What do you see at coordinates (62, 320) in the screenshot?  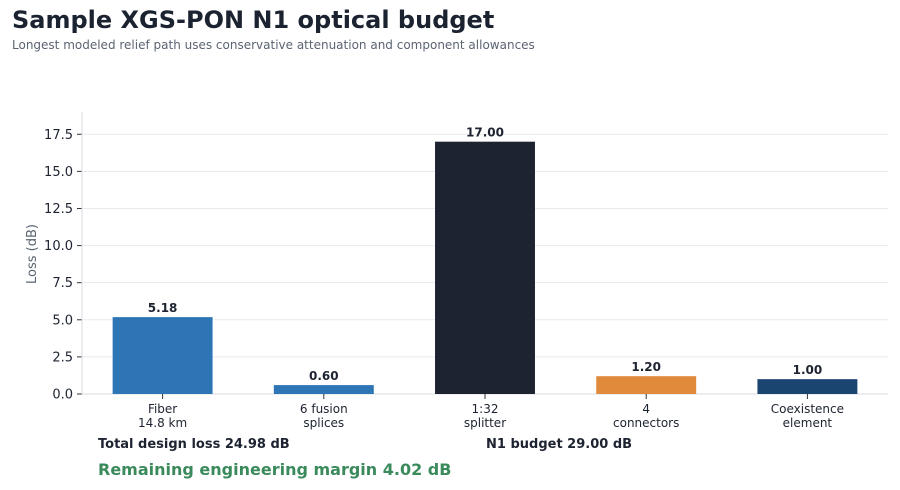 I see `y-tick-label: 5.0` at bounding box center [62, 320].